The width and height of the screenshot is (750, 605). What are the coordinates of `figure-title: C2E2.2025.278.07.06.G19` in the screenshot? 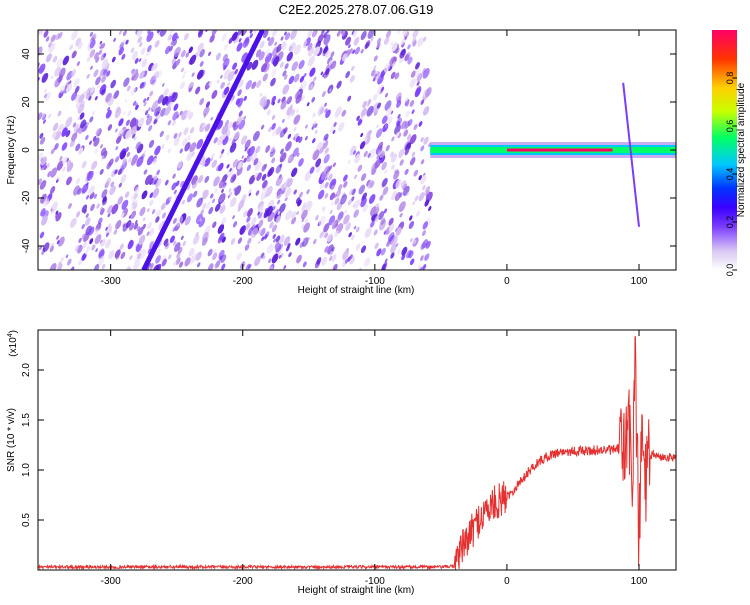 It's located at (356, 9).